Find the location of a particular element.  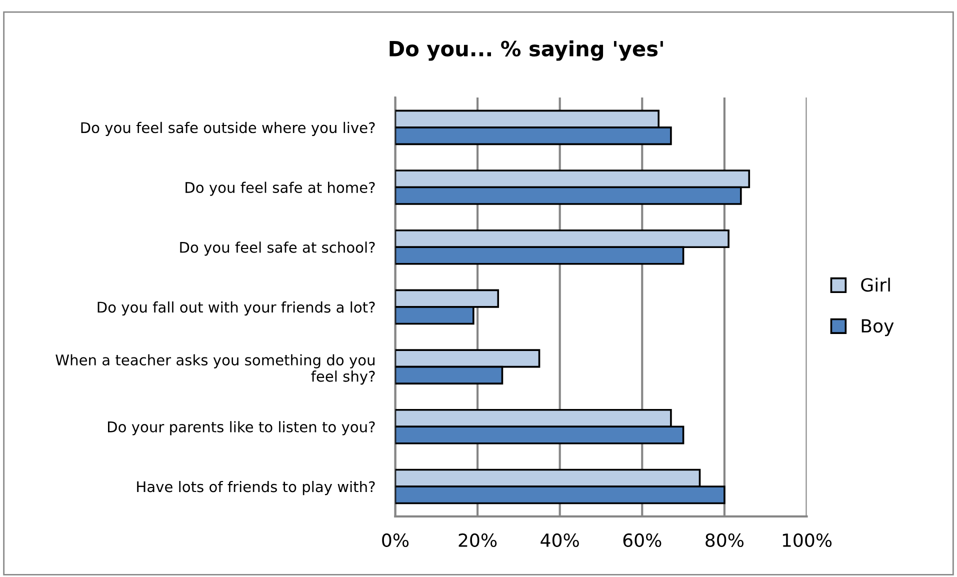

x-tick-label: 20% is located at coordinates (477, 540).